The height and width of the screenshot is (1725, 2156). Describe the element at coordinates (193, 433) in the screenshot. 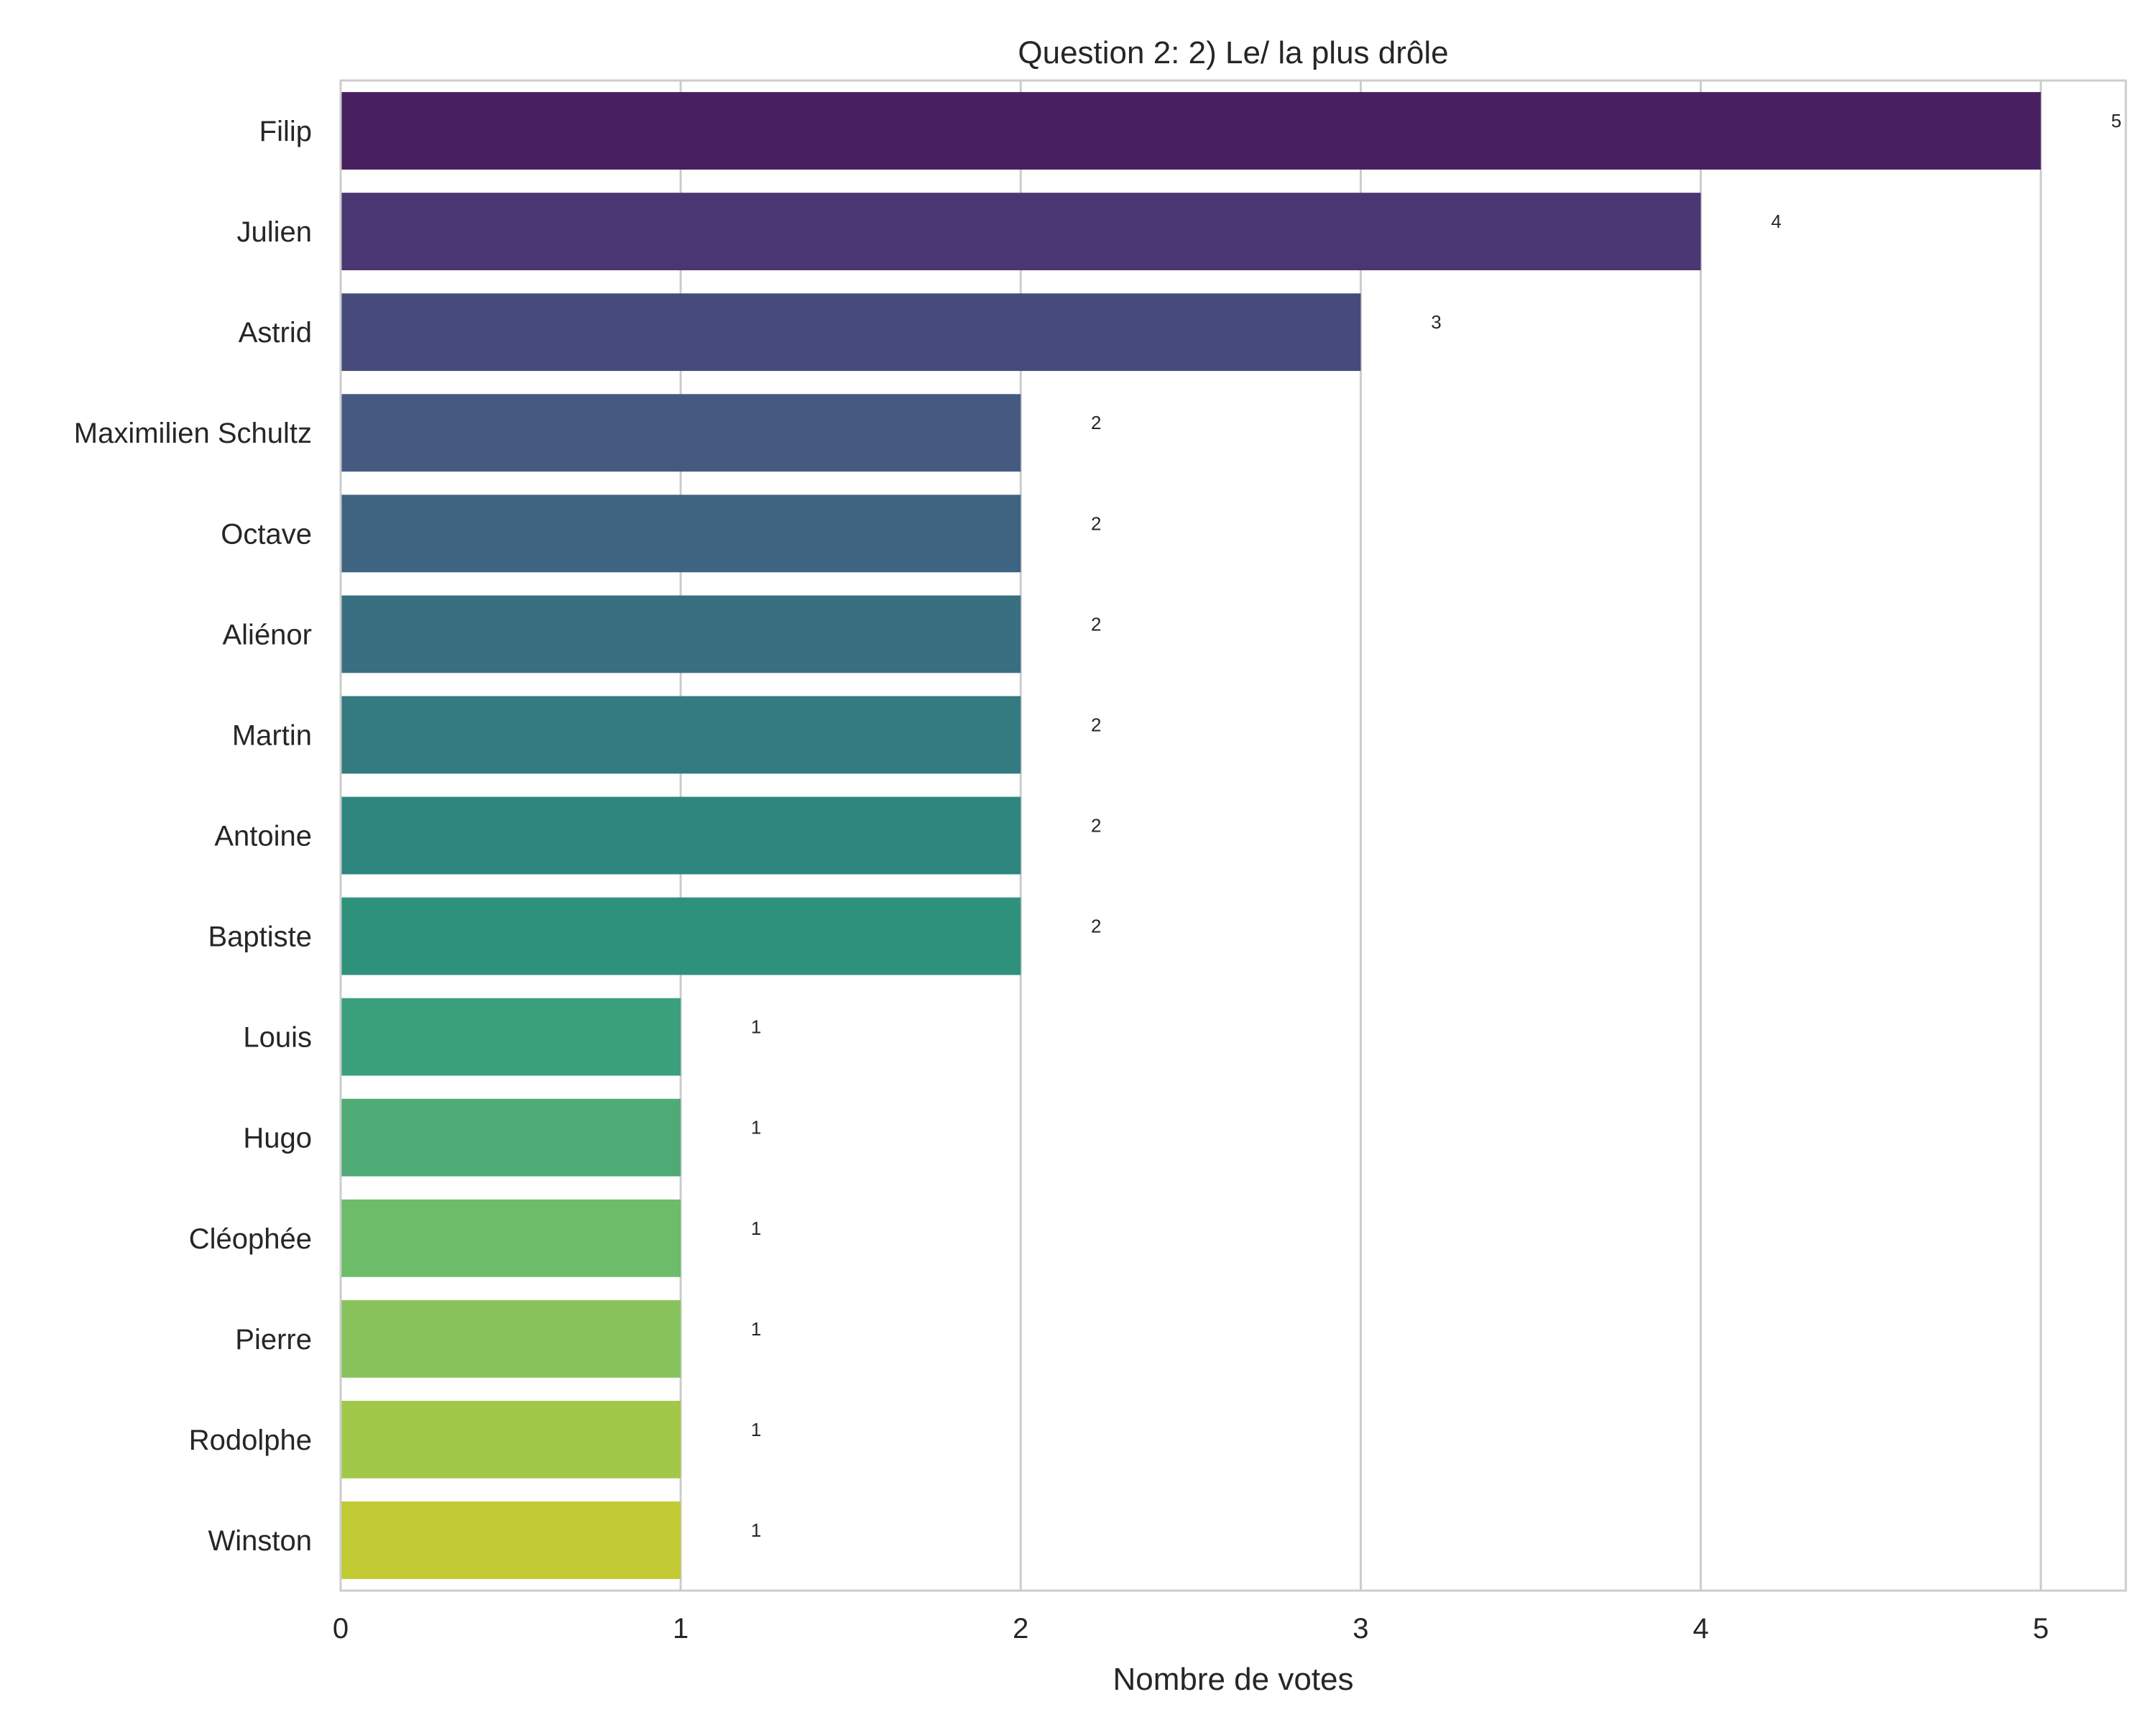

I see `y-tick-label: Maximilien Schultz` at that location.